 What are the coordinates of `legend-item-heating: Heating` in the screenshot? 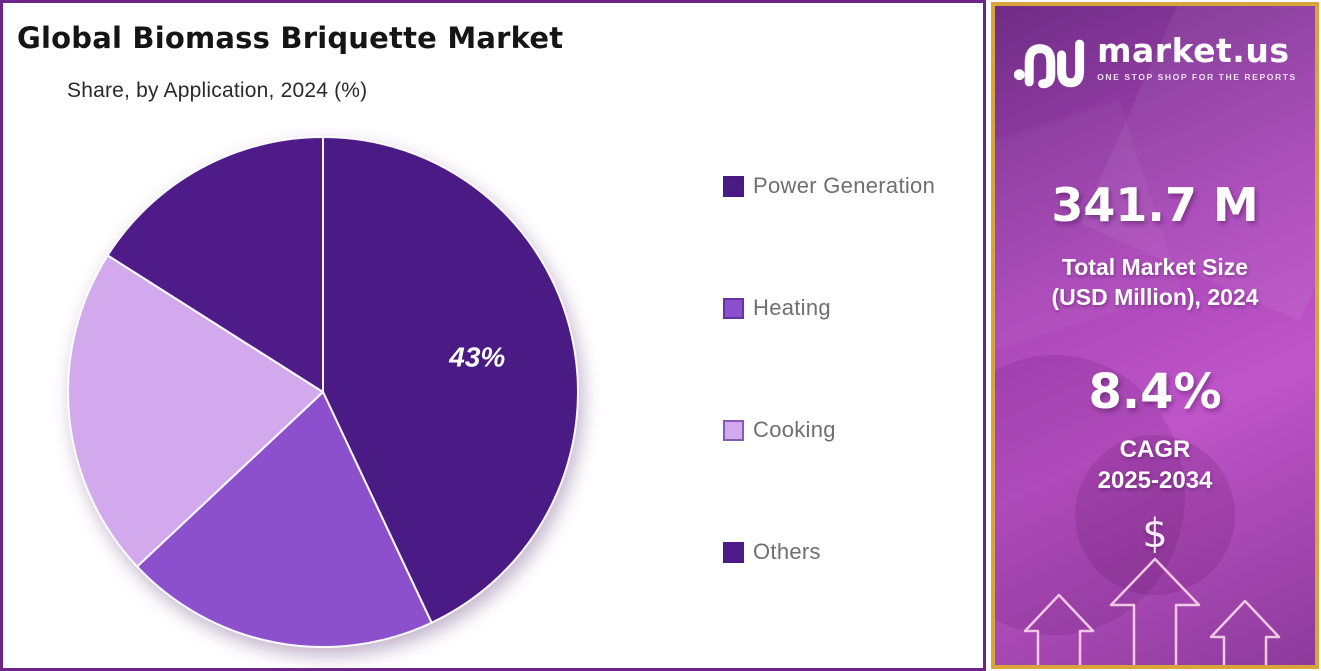 It's located at (829, 308).